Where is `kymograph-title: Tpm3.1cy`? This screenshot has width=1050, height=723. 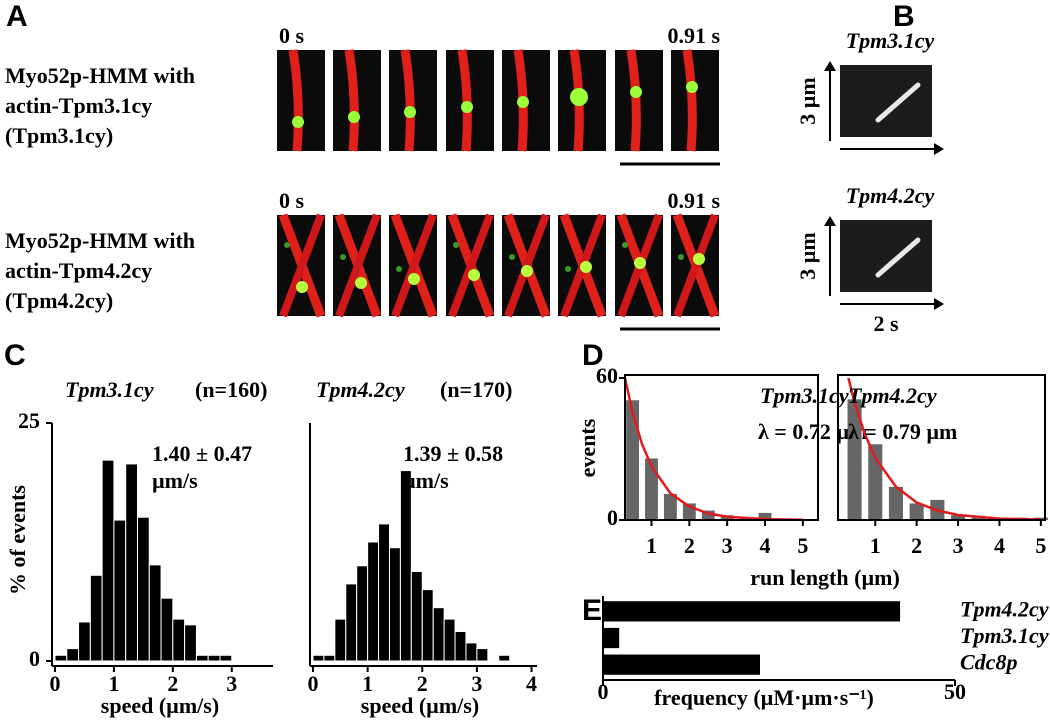 kymograph-title: Tpm3.1cy is located at coordinates (890, 40).